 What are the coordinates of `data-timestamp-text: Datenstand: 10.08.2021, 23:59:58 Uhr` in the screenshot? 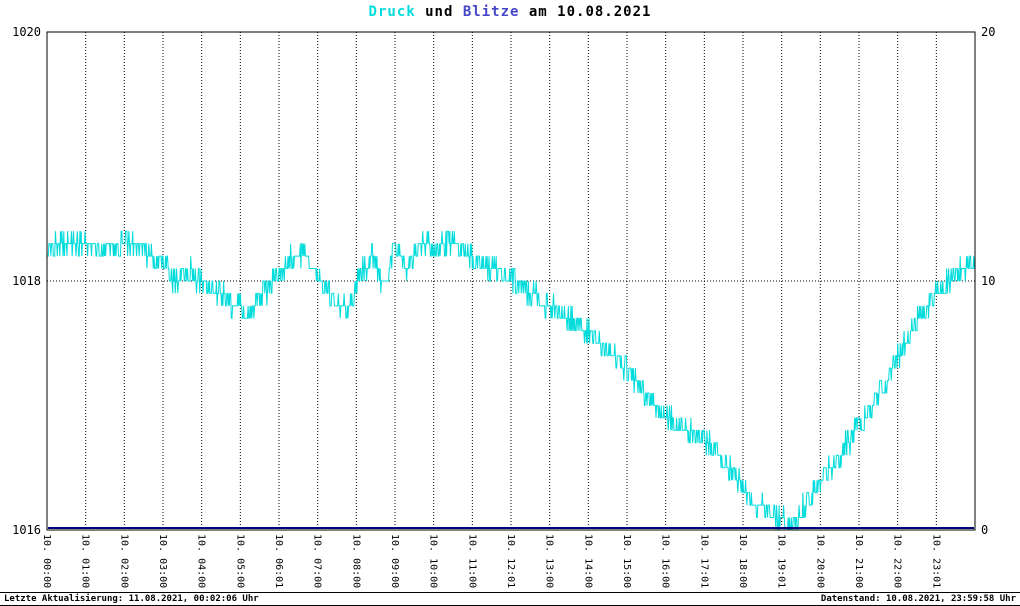 It's located at (918, 599).